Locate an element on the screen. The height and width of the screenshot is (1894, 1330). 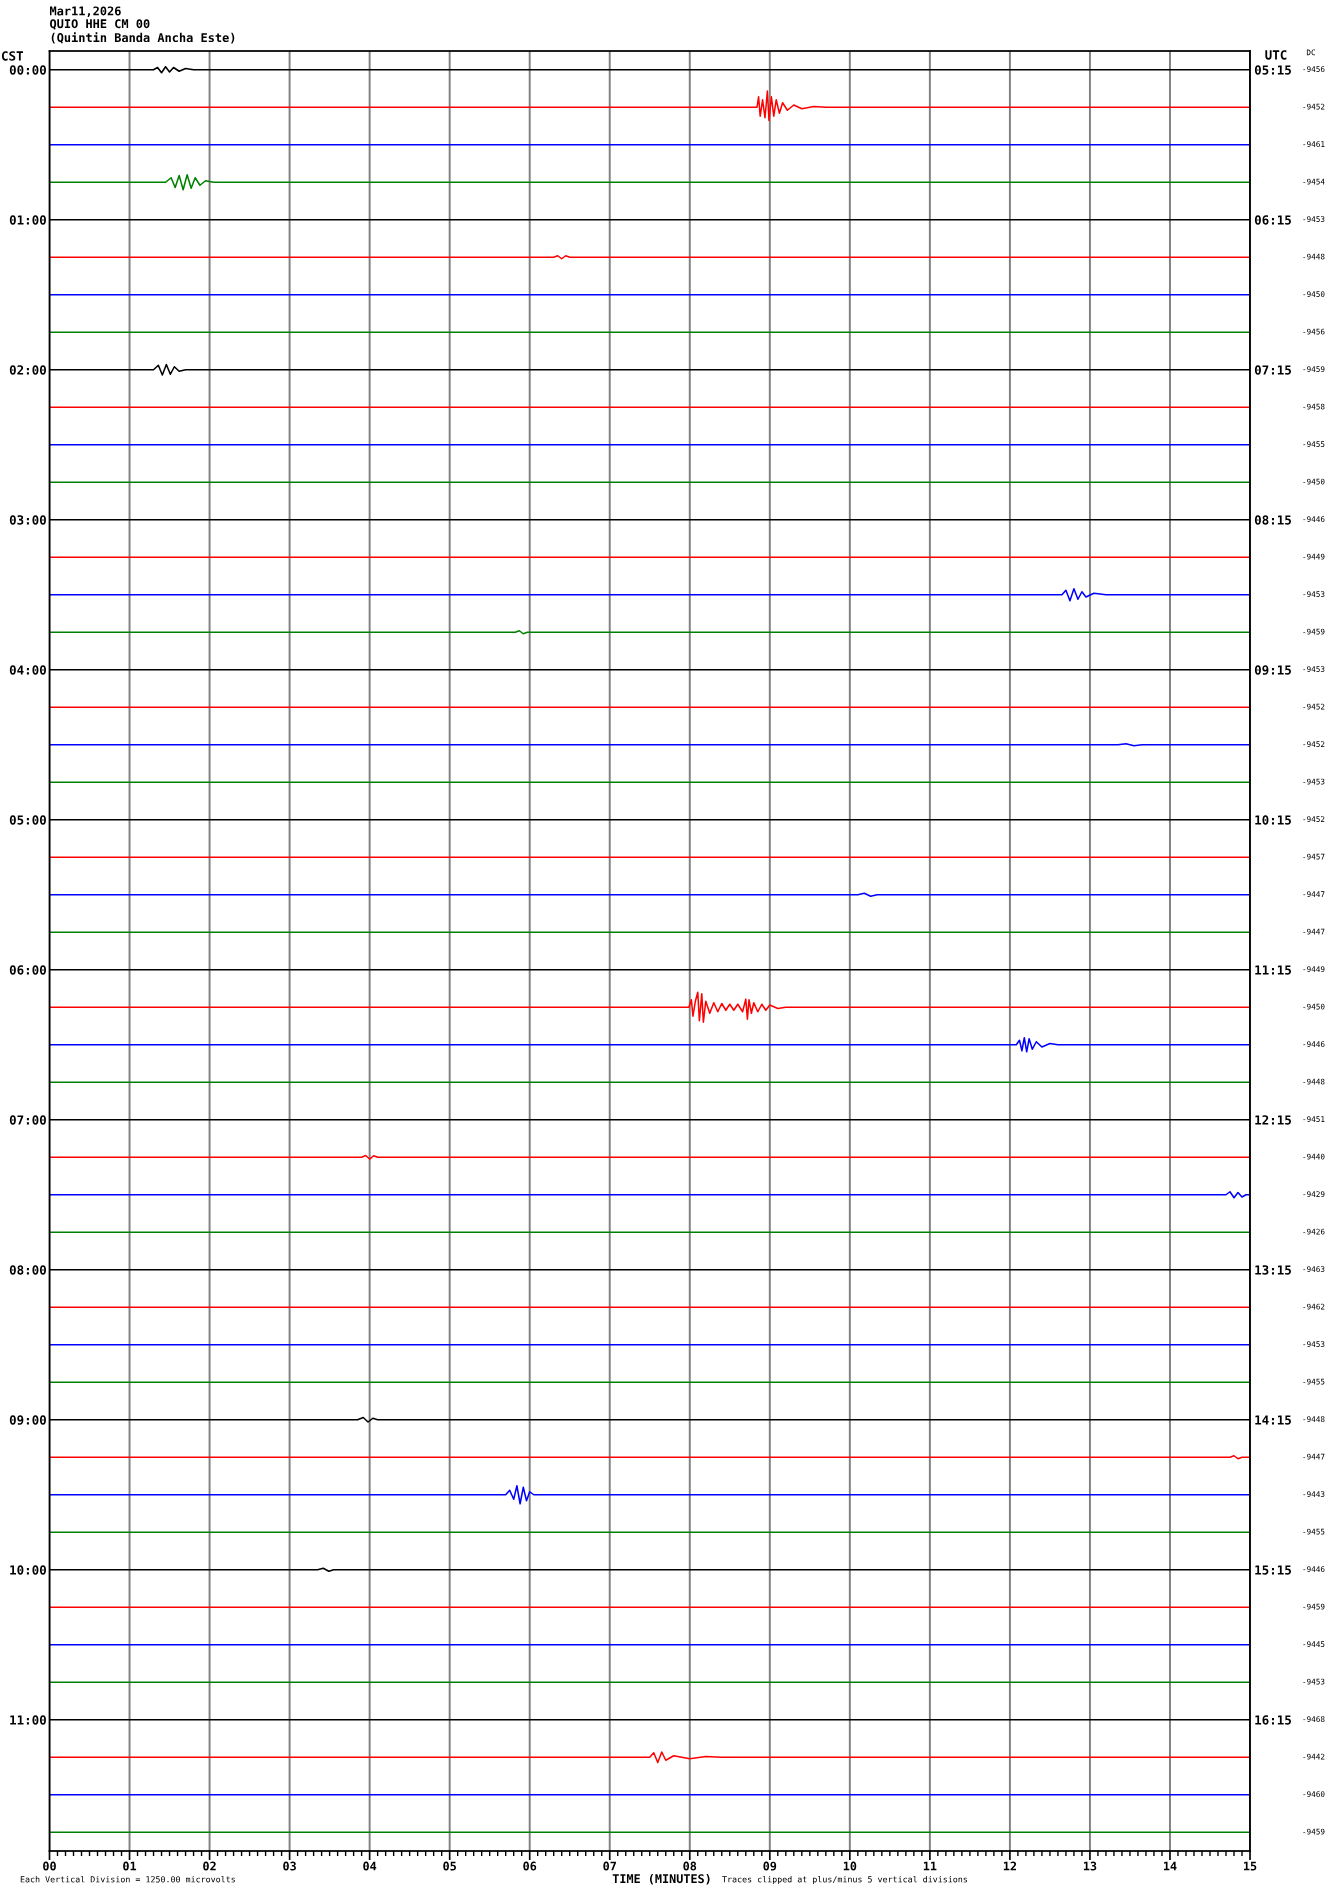
y2-tick-label: 12:15 is located at coordinates (1273, 1120).